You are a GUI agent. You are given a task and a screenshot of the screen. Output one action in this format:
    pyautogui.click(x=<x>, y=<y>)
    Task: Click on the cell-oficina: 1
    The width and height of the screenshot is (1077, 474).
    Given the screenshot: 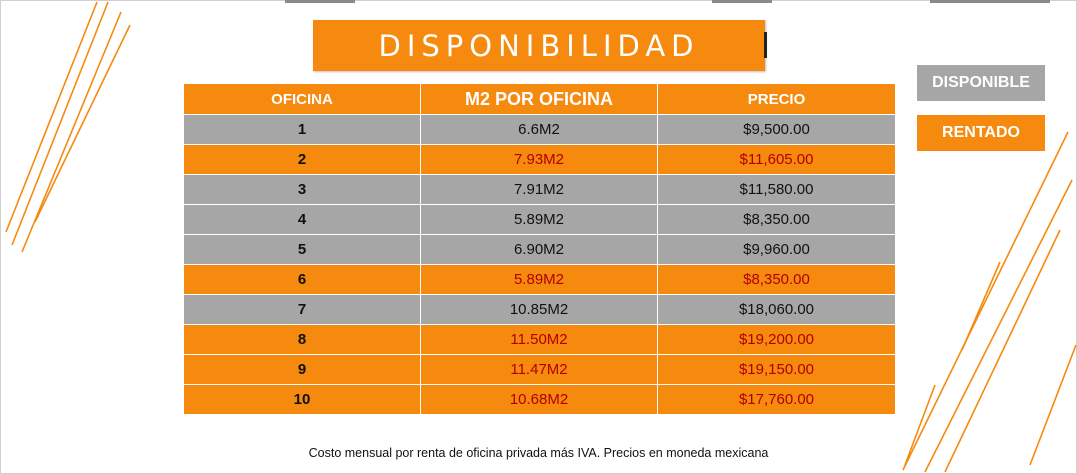 What is the action you would take?
    pyautogui.click(x=302, y=129)
    